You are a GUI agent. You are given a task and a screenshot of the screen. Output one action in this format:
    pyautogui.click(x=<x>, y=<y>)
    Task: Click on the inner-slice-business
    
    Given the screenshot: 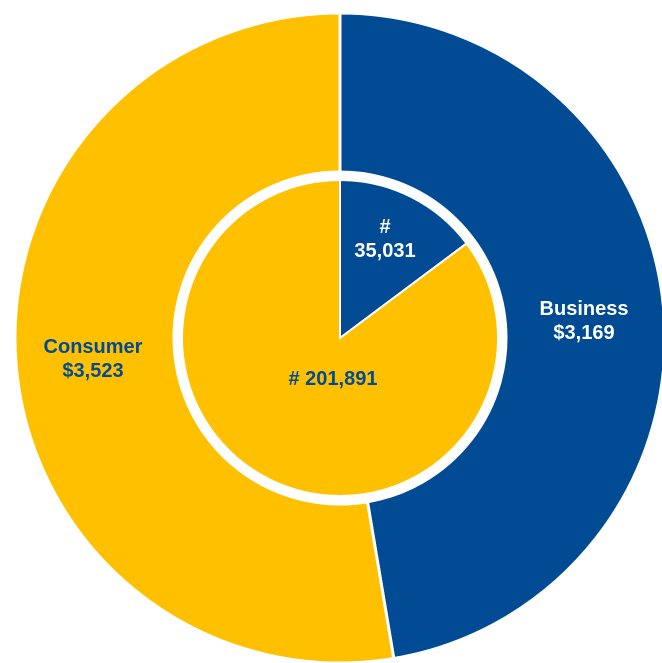 What is the action you would take?
    pyautogui.click(x=403, y=259)
    